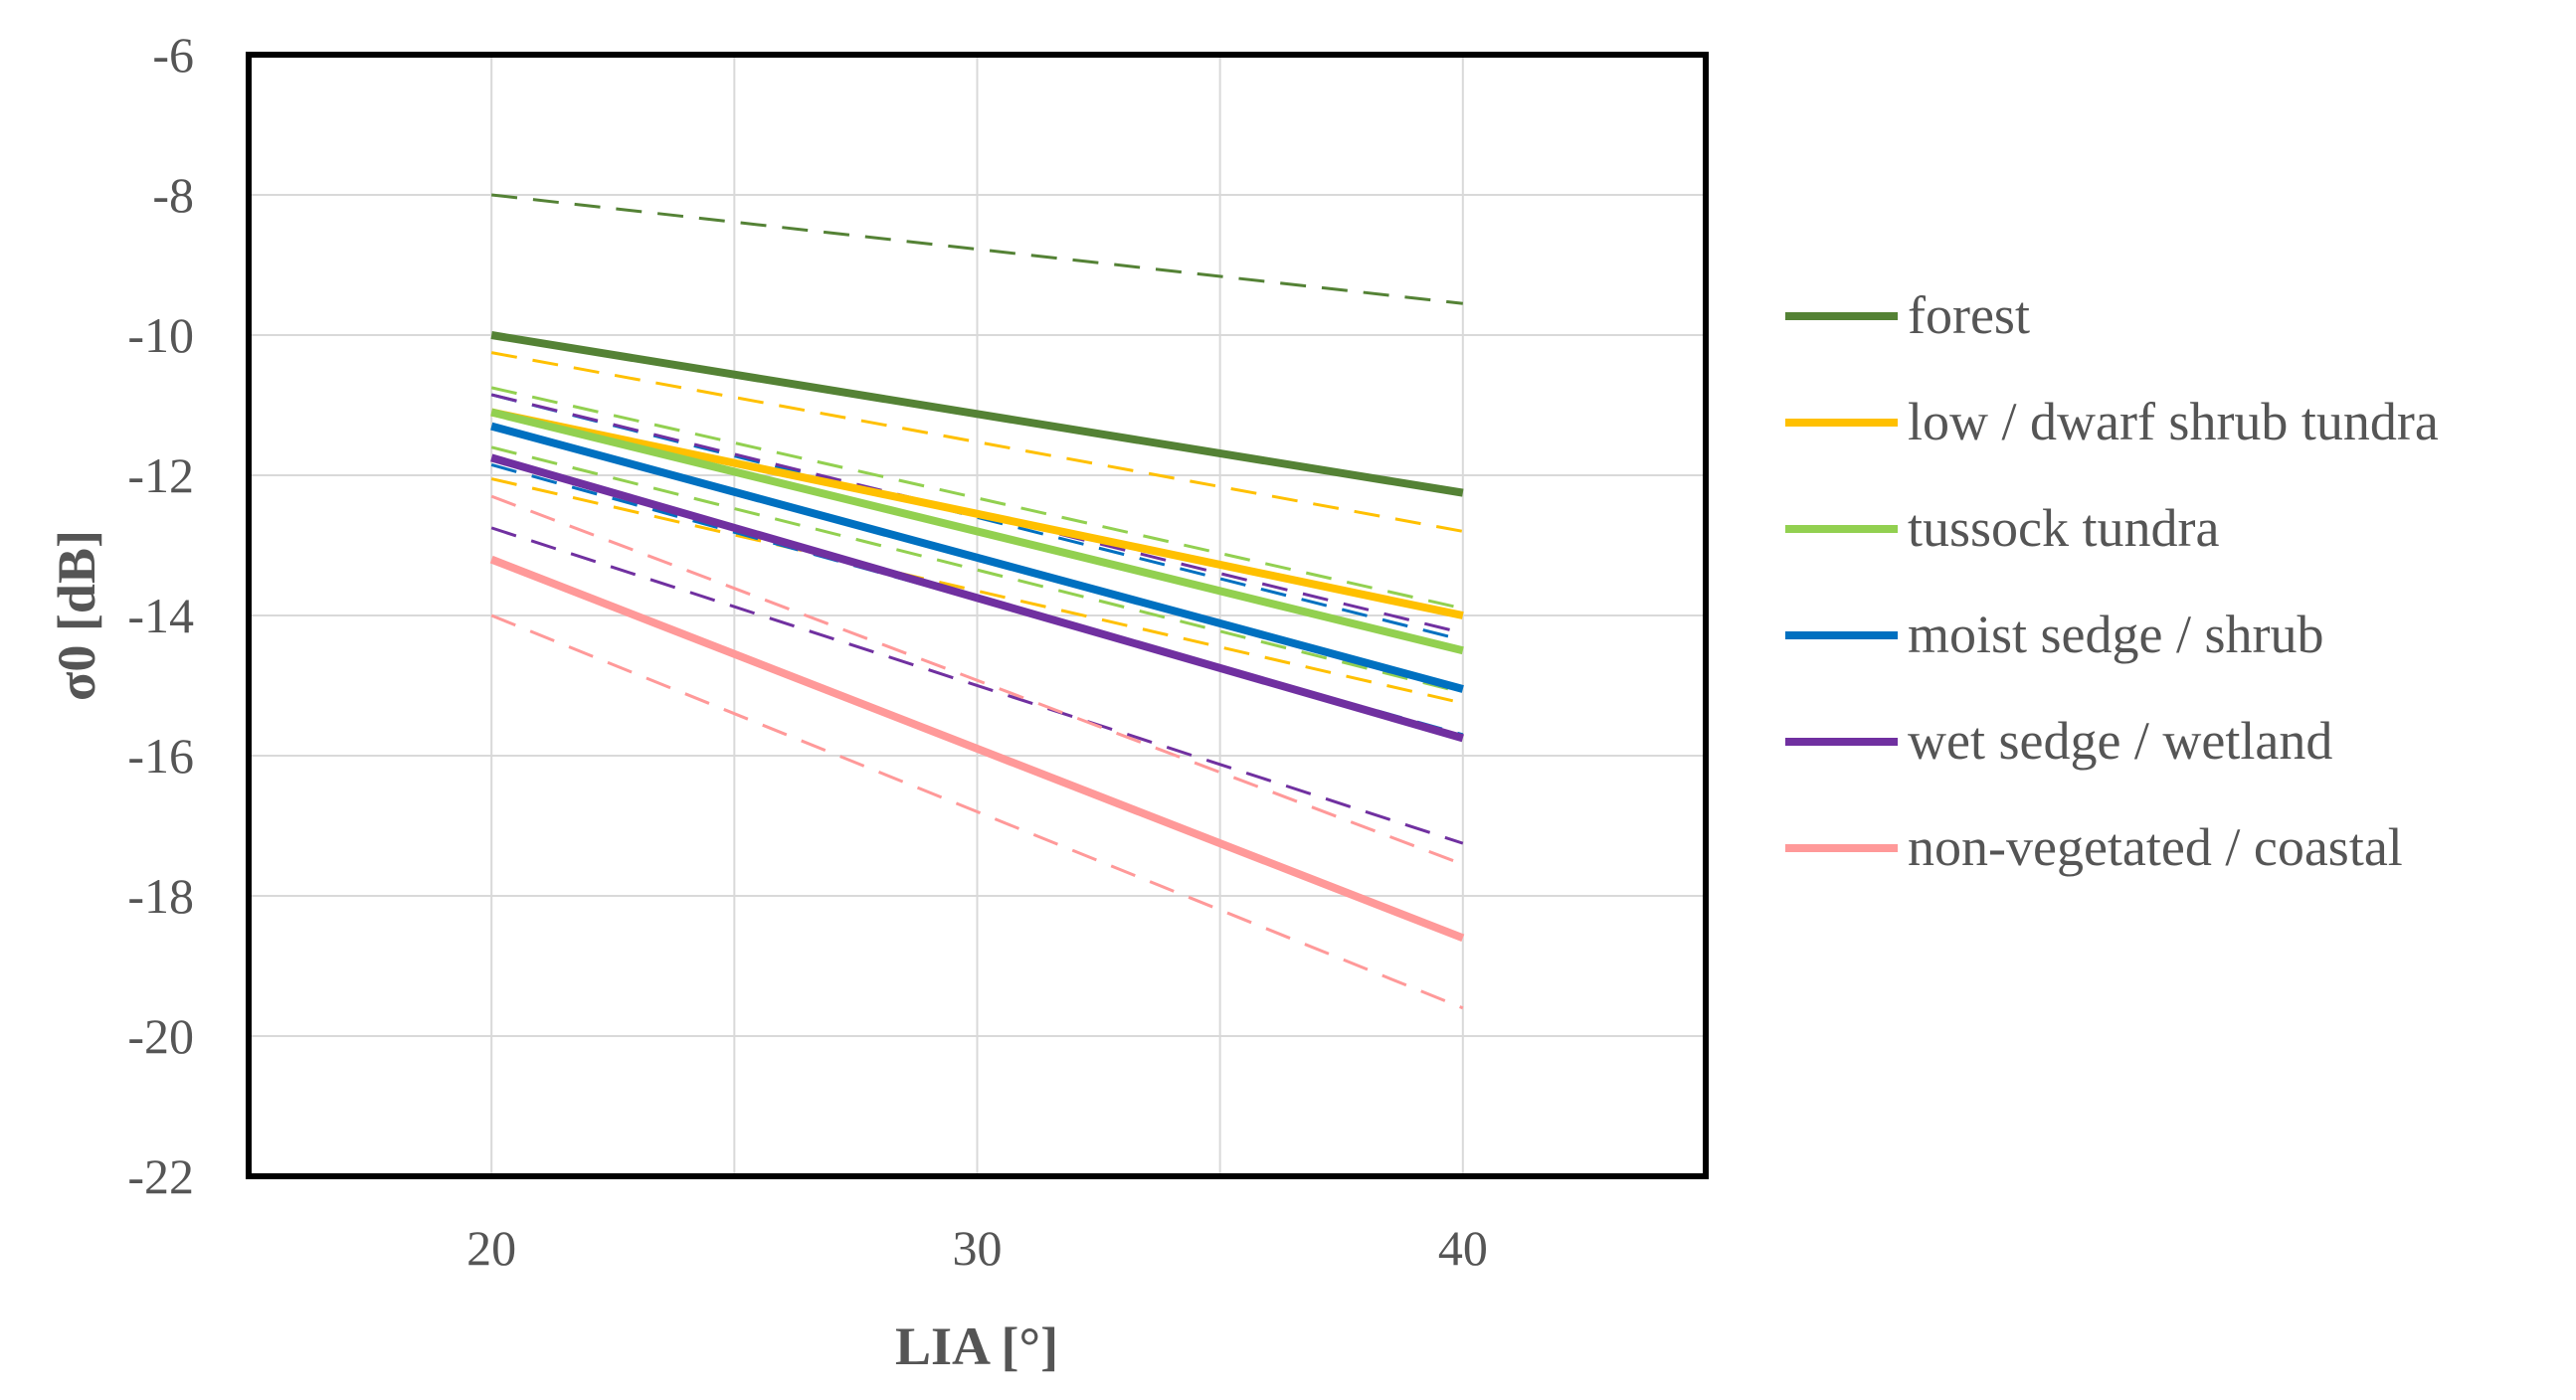 Image resolution: width=2576 pixels, height=1400 pixels. Describe the element at coordinates (491, 1248) in the screenshot. I see `x-tick-label: 20` at that location.